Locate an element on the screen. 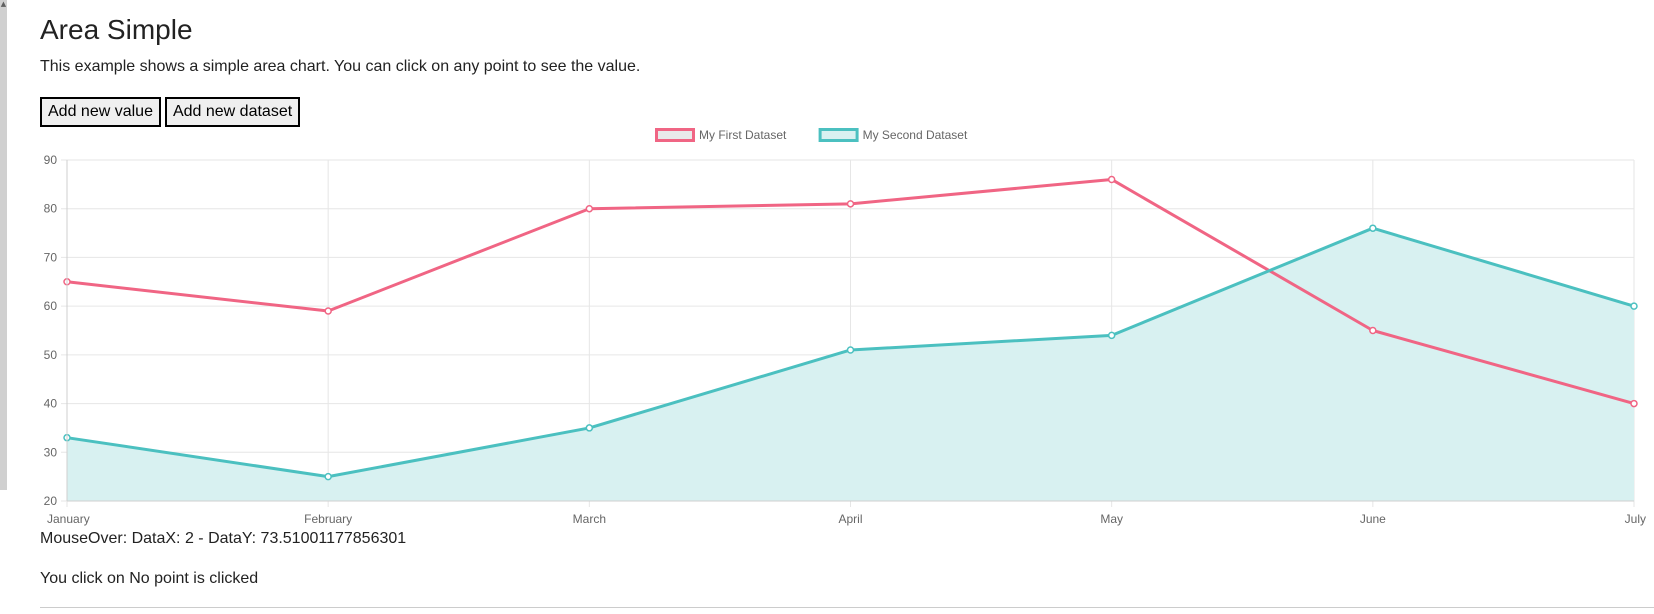  toolbar: Add new value Add new dataset is located at coordinates (170, 112).